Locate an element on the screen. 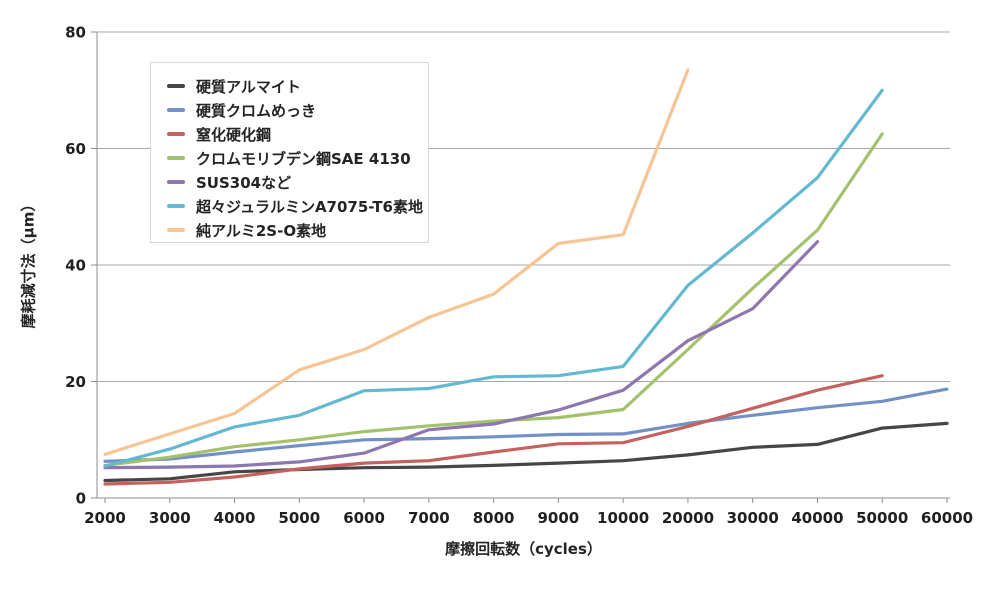 The width and height of the screenshot is (1000, 600). x-tick-label-50000: 50000 is located at coordinates (882, 518).